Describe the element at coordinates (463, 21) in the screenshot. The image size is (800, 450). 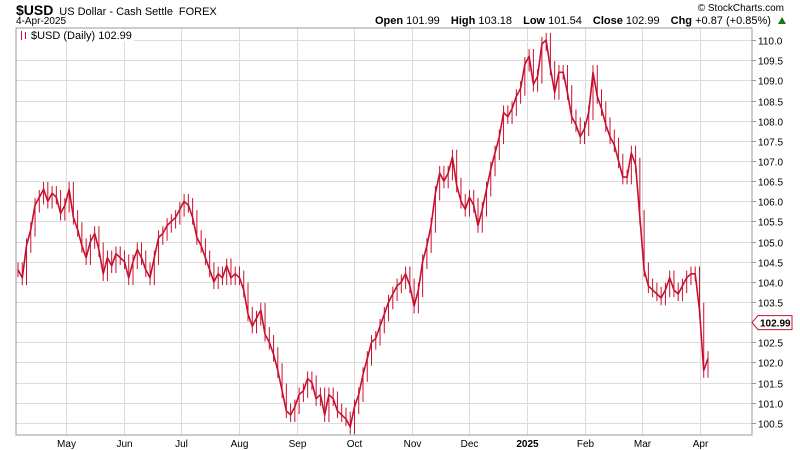
I see `high-label: High` at that location.